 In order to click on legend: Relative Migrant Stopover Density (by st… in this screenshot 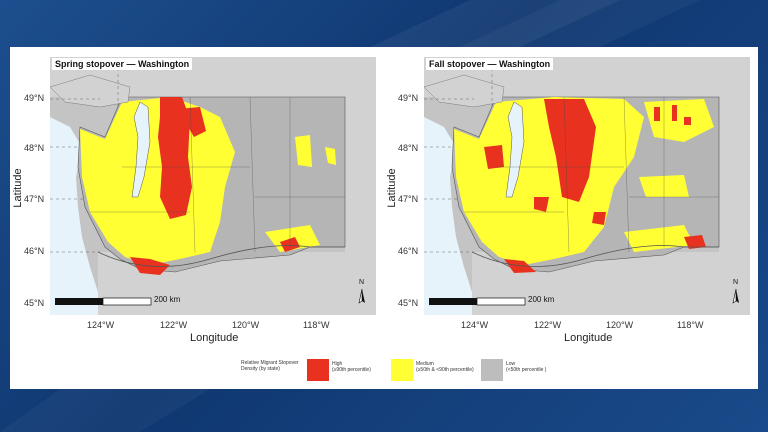, I will do `click(401, 374)`.